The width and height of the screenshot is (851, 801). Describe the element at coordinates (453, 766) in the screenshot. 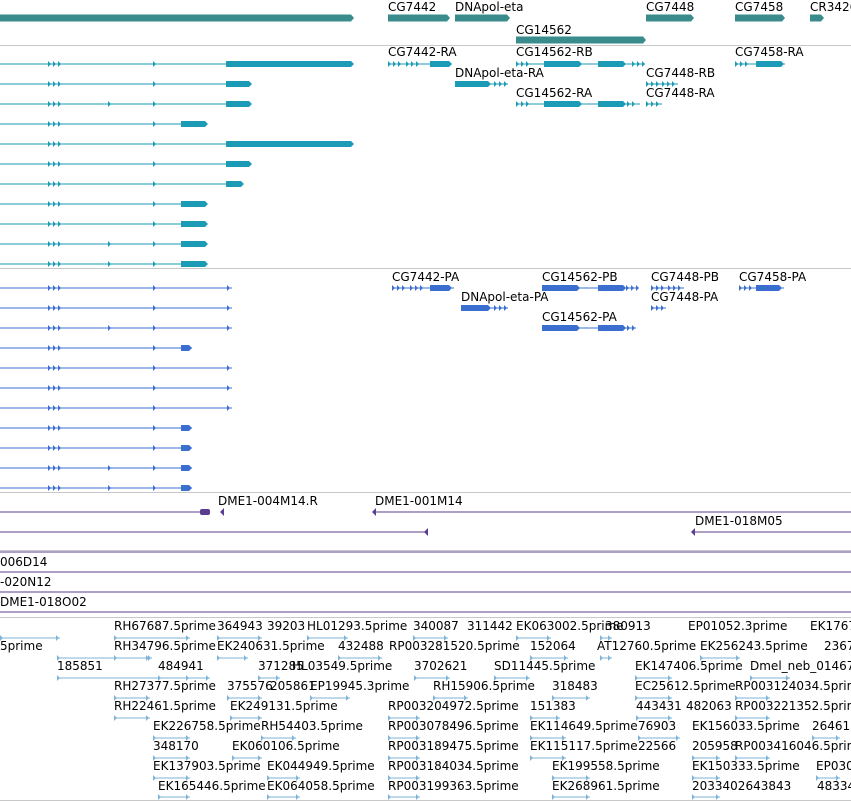

I see `feature-label: RP003184034.5prime` at that location.